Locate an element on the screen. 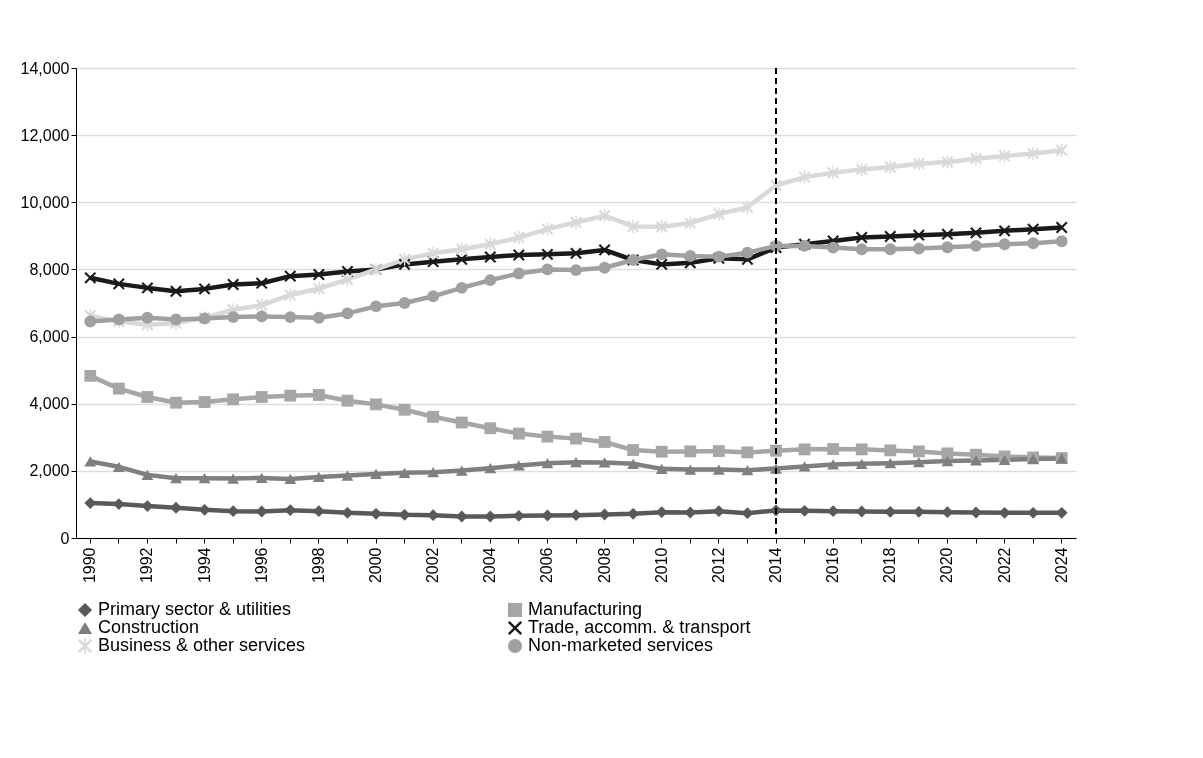 The width and height of the screenshot is (1203, 758). legend-label: Construction is located at coordinates (149, 627).